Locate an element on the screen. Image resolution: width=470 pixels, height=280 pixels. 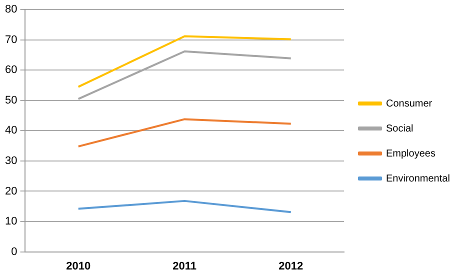
y-tick-label: 10 is located at coordinates (11, 222).